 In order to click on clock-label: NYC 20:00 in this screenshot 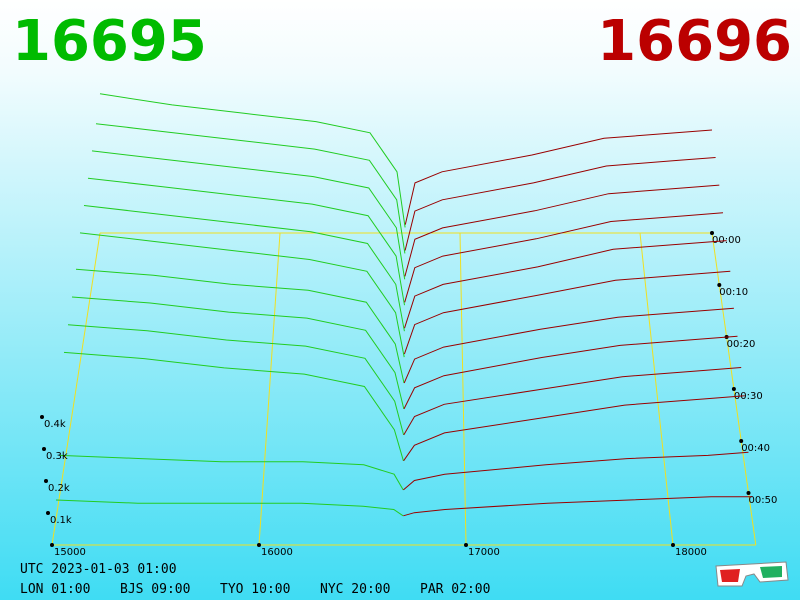, I will do `click(355, 589)`.